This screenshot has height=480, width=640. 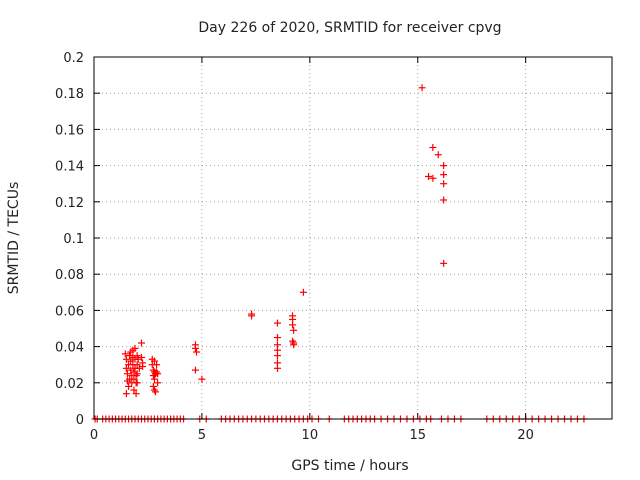 What do you see at coordinates (69, 203) in the screenshot?
I see `y-tick-label: 0.12` at bounding box center [69, 203].